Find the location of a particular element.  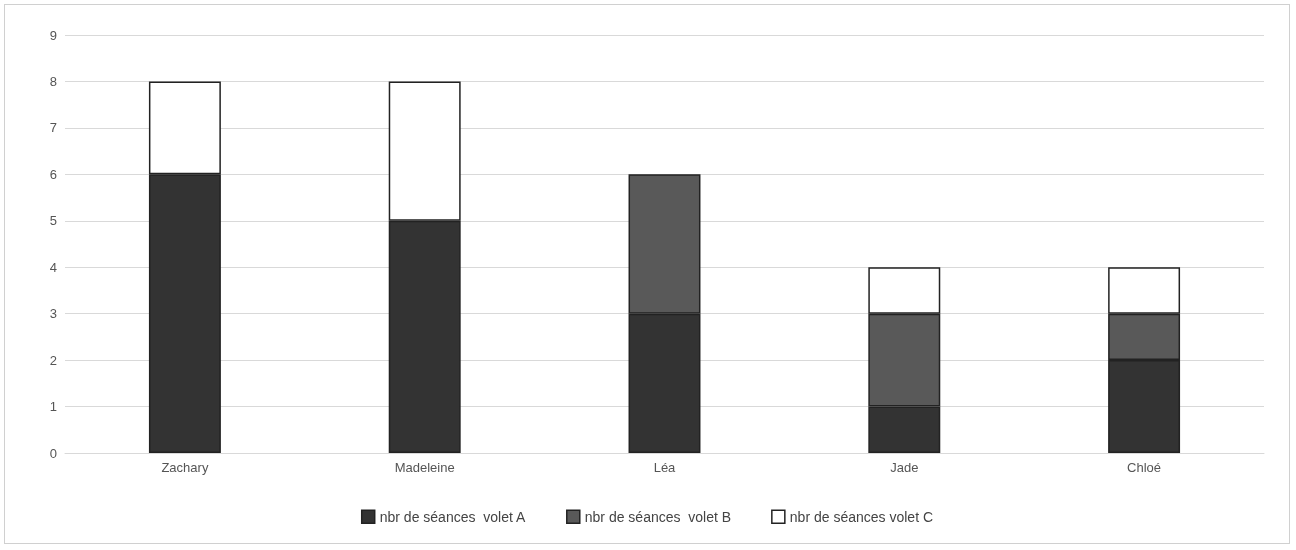

y-tick-label: 8 is located at coordinates (53, 81).